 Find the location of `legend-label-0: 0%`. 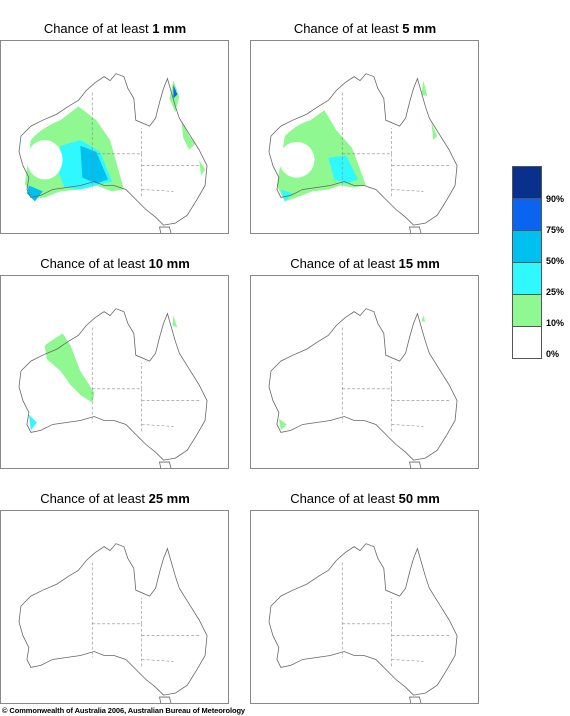

legend-label-0: 0% is located at coordinates (553, 354).